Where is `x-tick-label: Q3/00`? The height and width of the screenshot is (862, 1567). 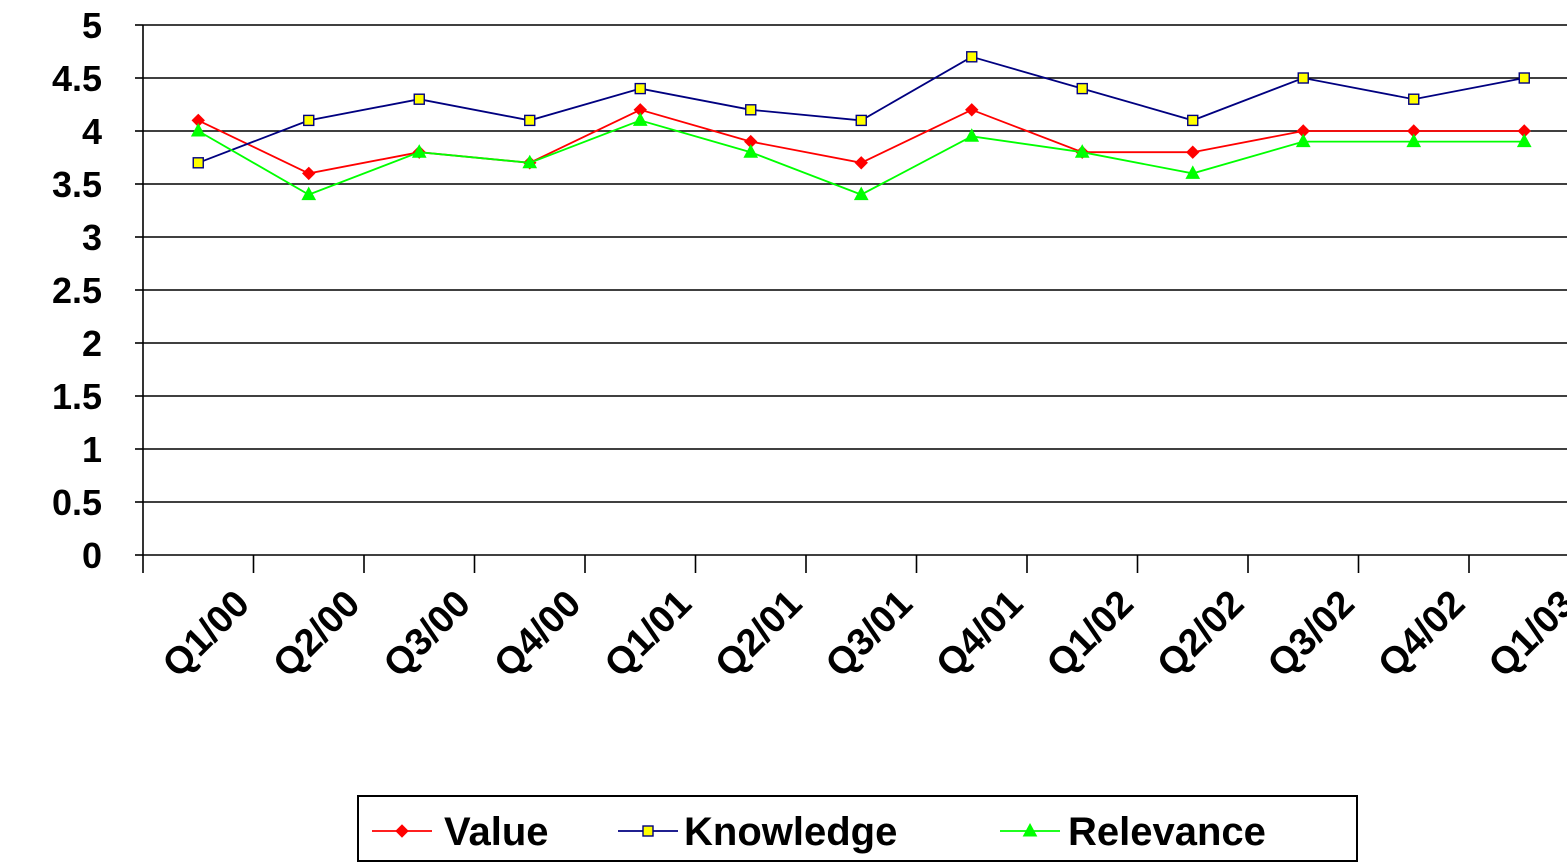 x-tick-label: Q3/00 is located at coordinates (427, 634).